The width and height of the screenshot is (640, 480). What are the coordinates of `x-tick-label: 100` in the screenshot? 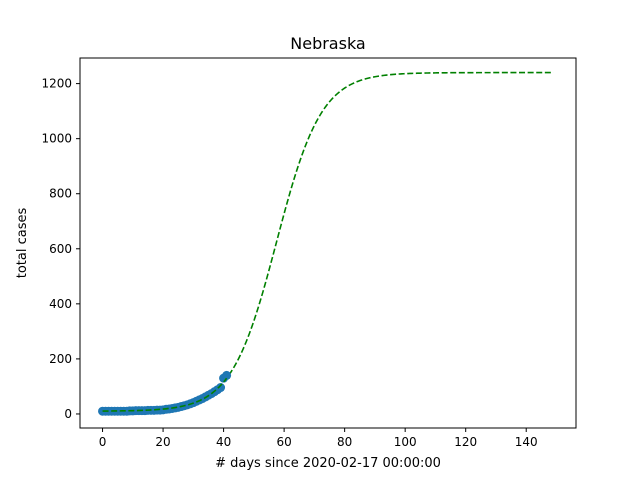 It's located at (405, 442).